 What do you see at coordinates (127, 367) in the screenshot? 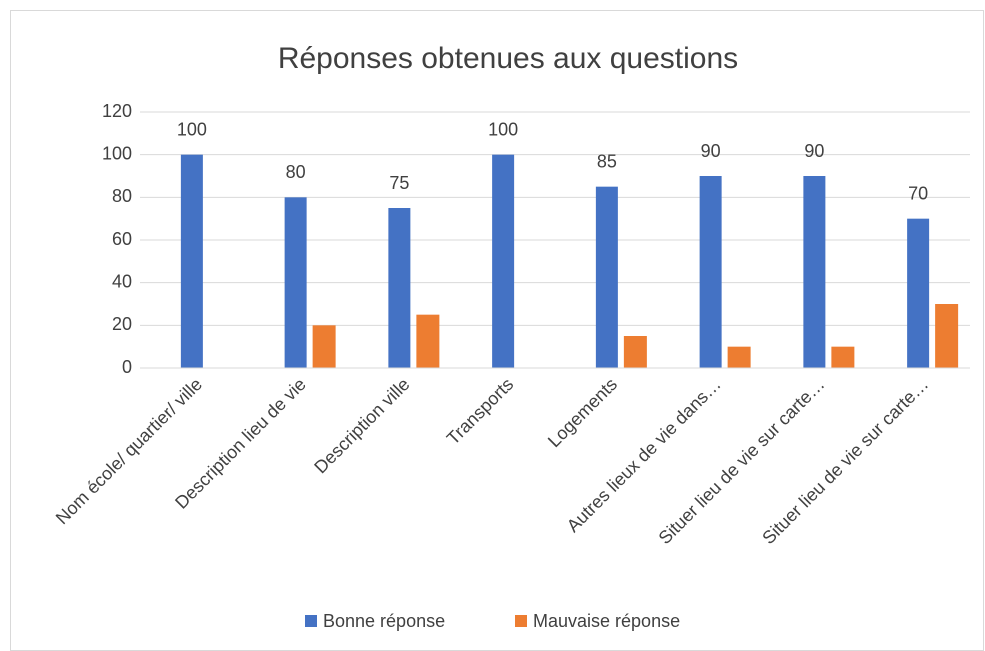
I see `y-tick-label: 0` at bounding box center [127, 367].